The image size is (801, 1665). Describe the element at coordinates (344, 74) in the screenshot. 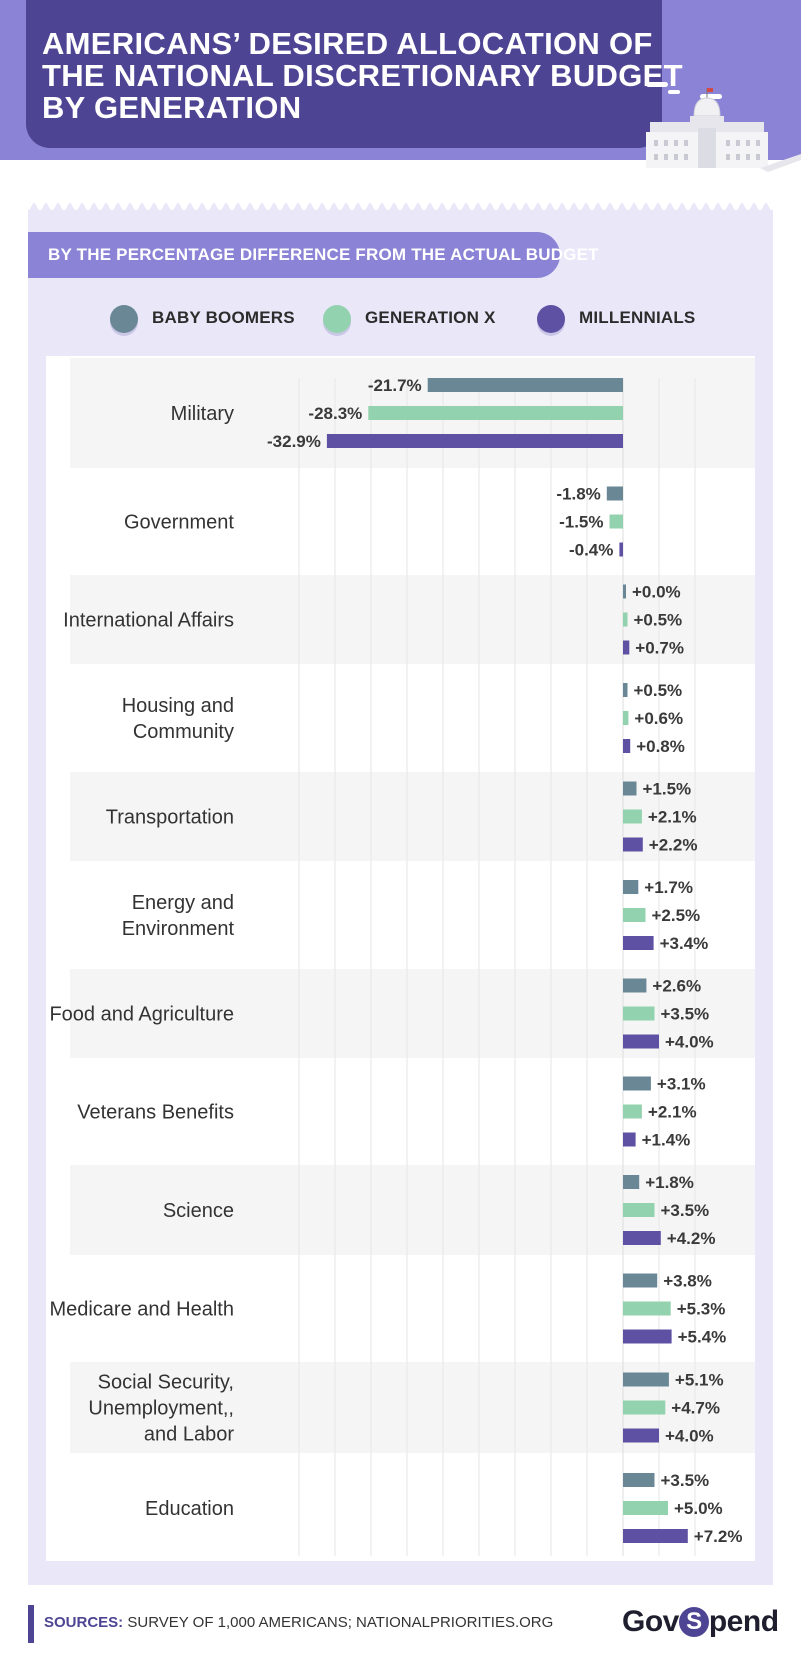

I see `title-box` at that location.